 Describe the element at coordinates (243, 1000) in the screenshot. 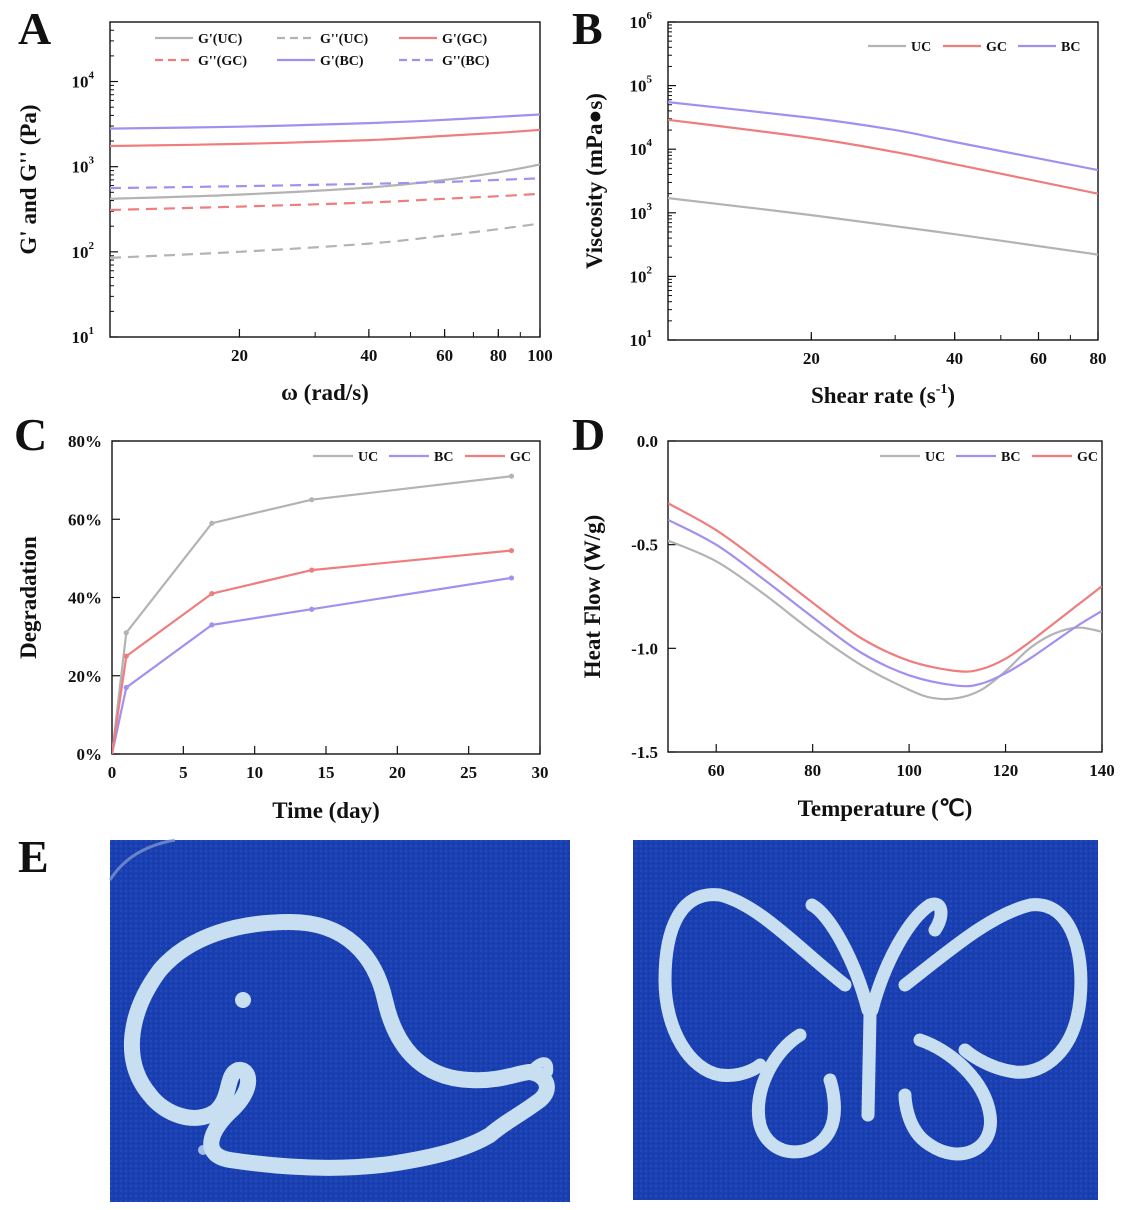

I see `gel-whale-eye` at that location.